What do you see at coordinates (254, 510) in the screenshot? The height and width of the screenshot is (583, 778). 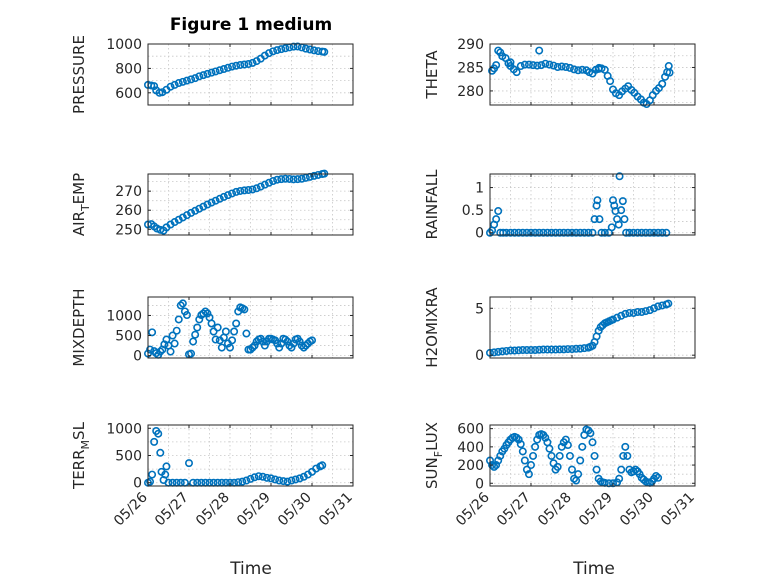 I see `x-tick-label: 05/29` at bounding box center [254, 510].